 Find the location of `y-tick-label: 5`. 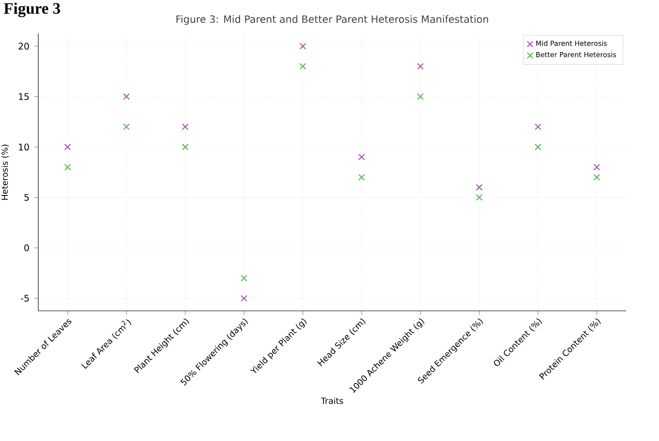

y-tick-label: 5 is located at coordinates (26, 197).